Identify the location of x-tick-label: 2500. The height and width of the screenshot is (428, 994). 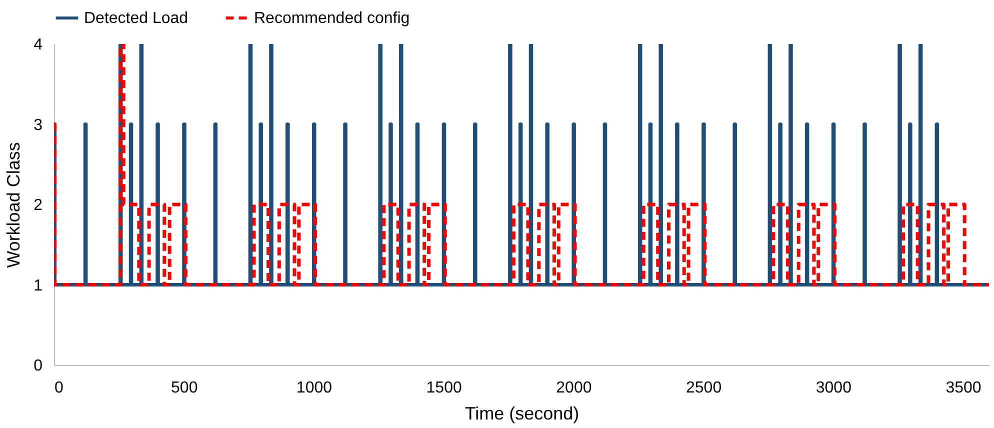
(704, 388).